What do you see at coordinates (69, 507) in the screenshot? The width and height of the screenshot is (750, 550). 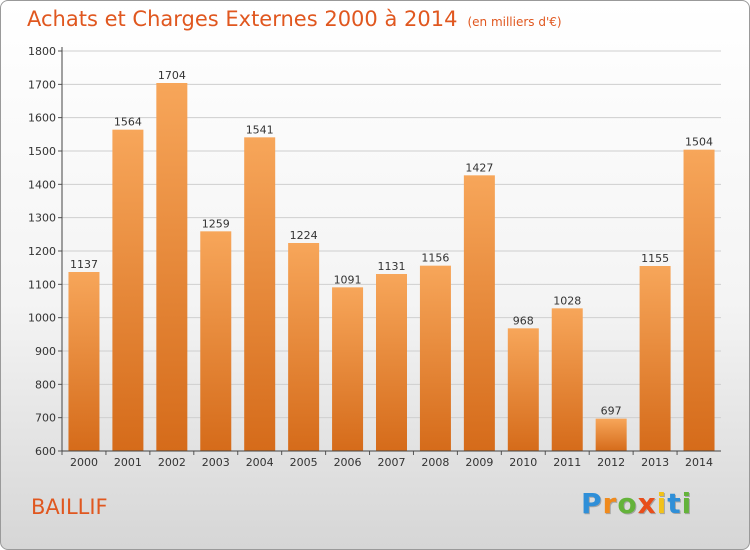 I see `commune-name: BAILLIF` at bounding box center [69, 507].